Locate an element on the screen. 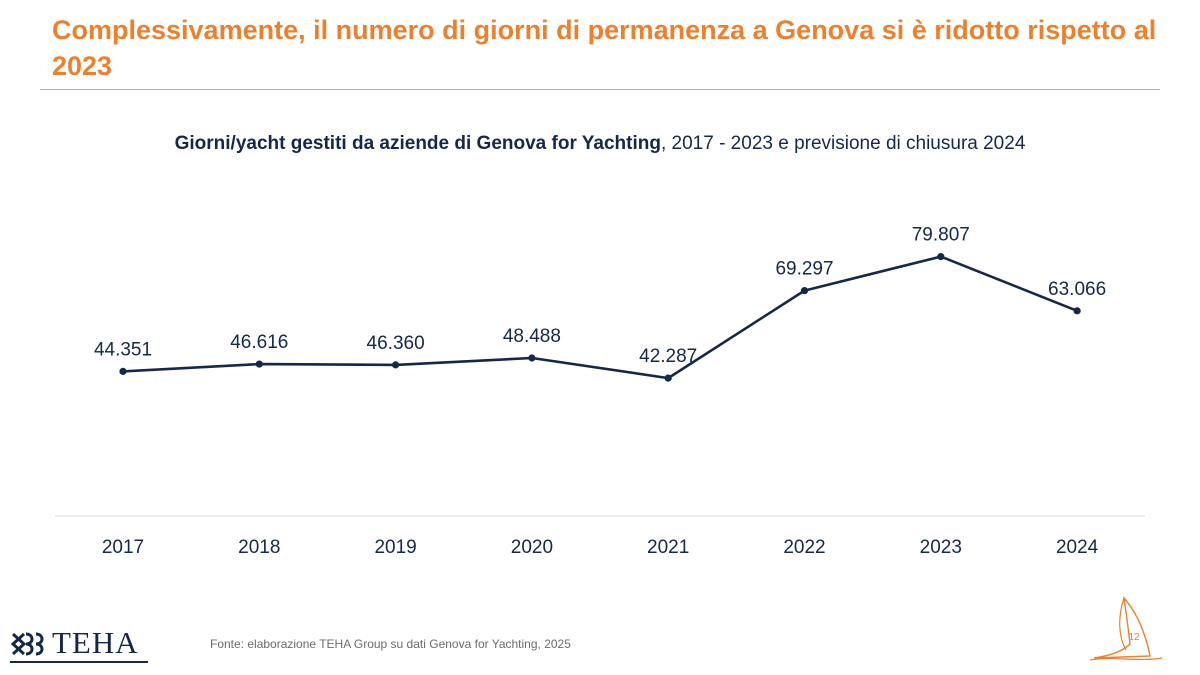  x-tick-label: 2018 is located at coordinates (259, 547).